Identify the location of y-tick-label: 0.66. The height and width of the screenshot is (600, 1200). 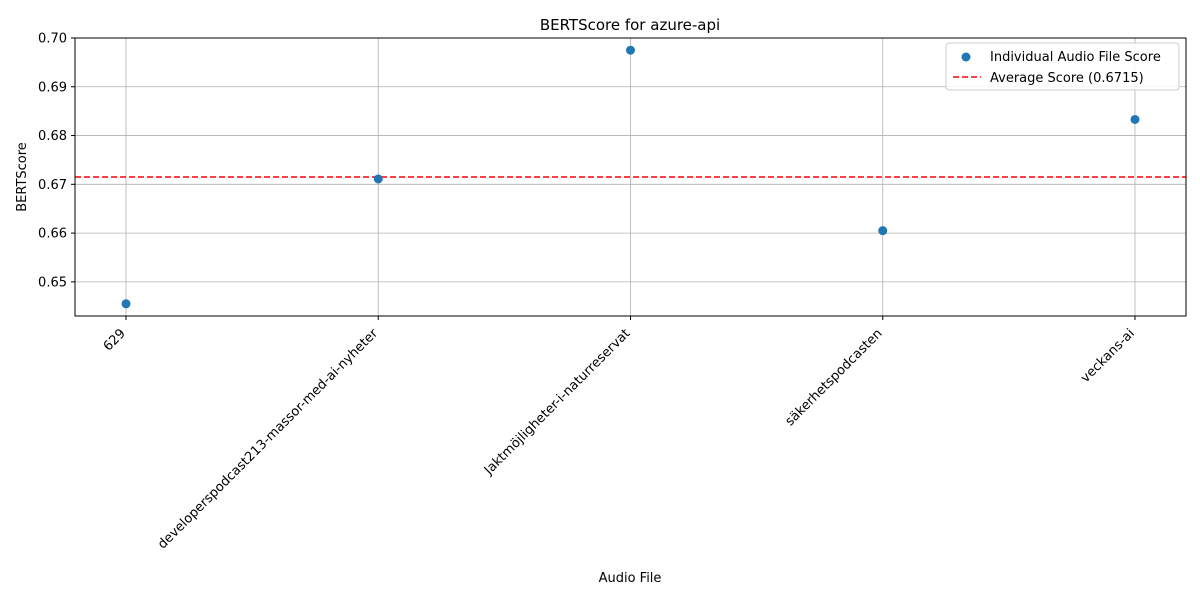
(52, 234).